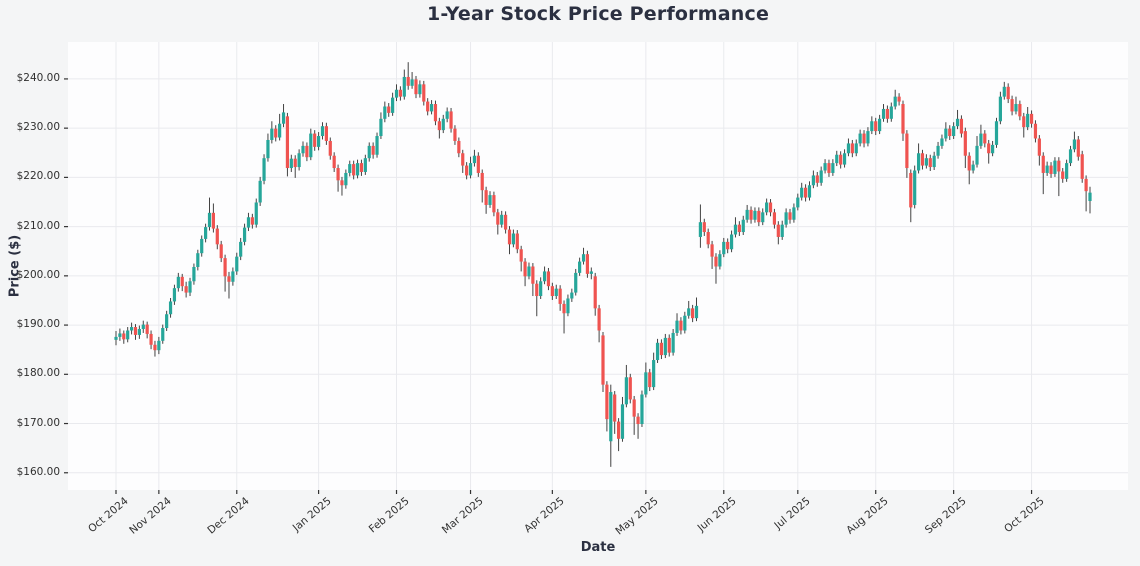 The width and height of the screenshot is (1140, 566). Describe the element at coordinates (38, 225) in the screenshot. I see `y-tick-label: $210.00` at that location.